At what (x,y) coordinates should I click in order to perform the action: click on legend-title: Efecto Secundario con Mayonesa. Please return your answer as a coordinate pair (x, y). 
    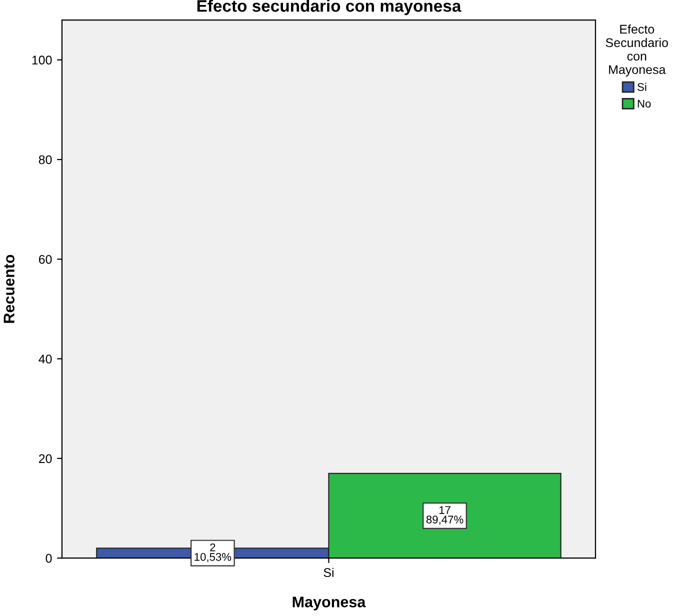
    Looking at the image, I should click on (637, 50).